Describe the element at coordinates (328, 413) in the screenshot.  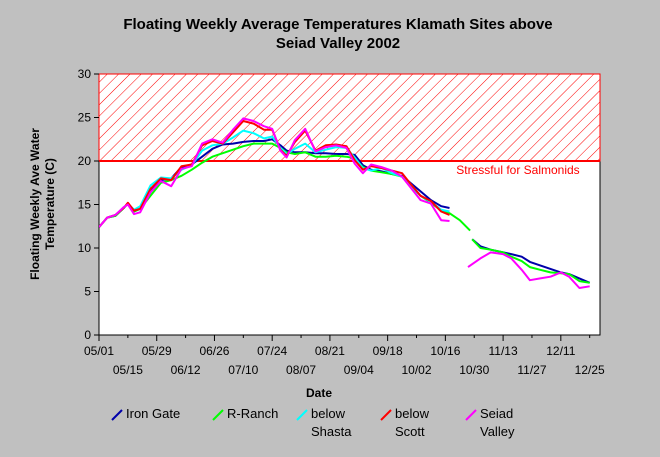
I see `legend-label-below-shasta: below` at that location.